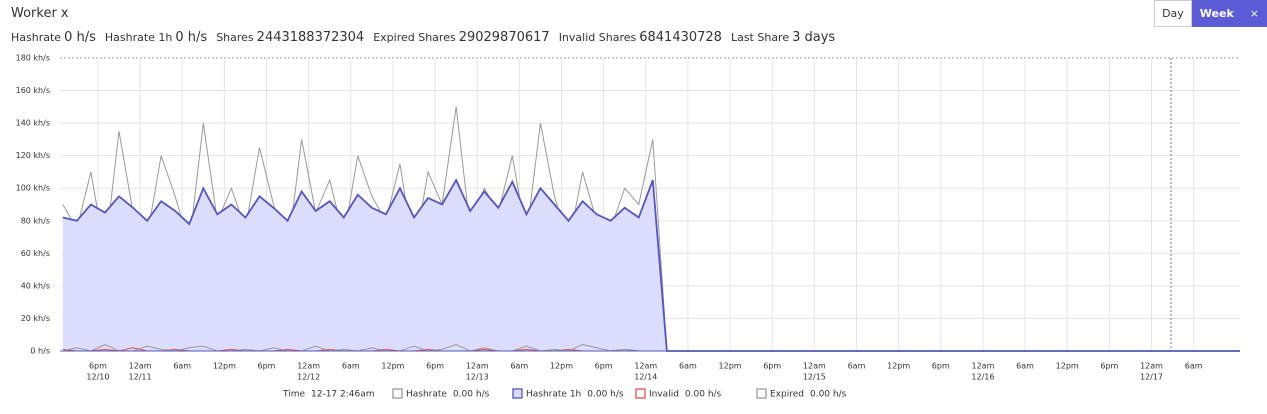 The height and width of the screenshot is (414, 1267). Describe the element at coordinates (1173, 13) in the screenshot. I see `range-button: Day` at that location.